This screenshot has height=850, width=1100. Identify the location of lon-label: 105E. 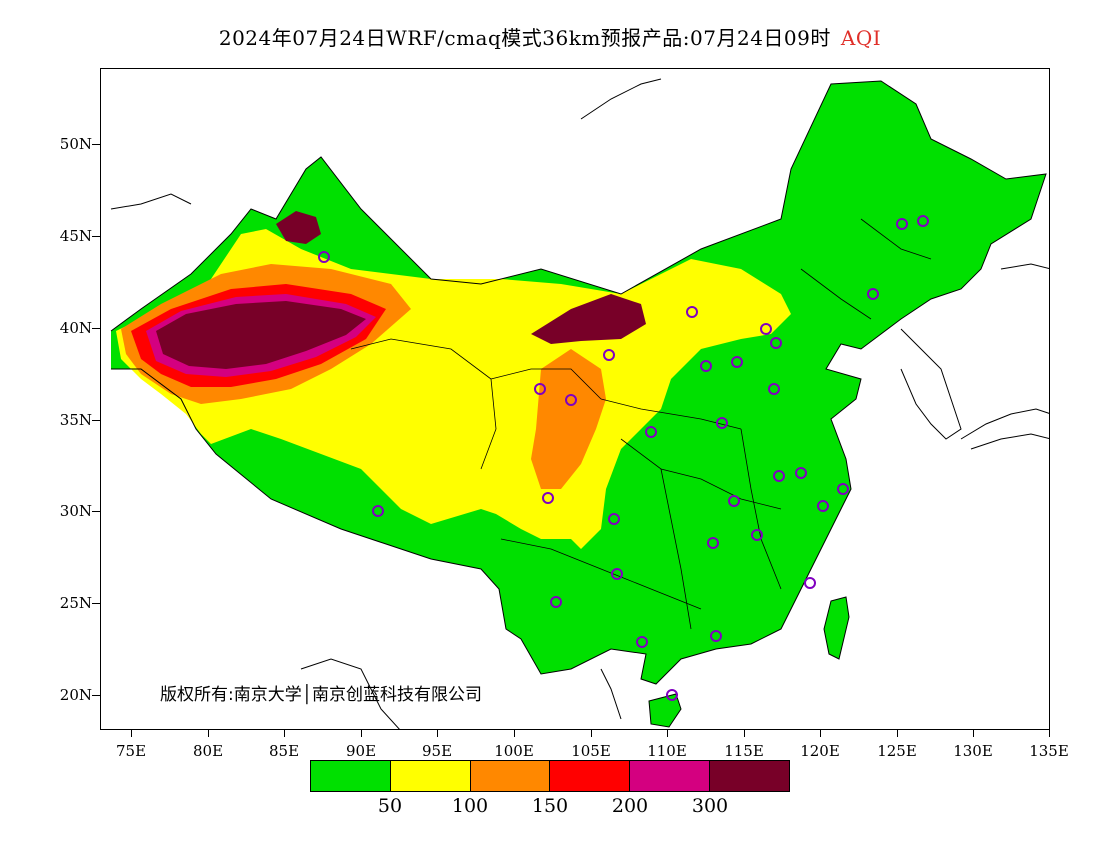
(591, 751).